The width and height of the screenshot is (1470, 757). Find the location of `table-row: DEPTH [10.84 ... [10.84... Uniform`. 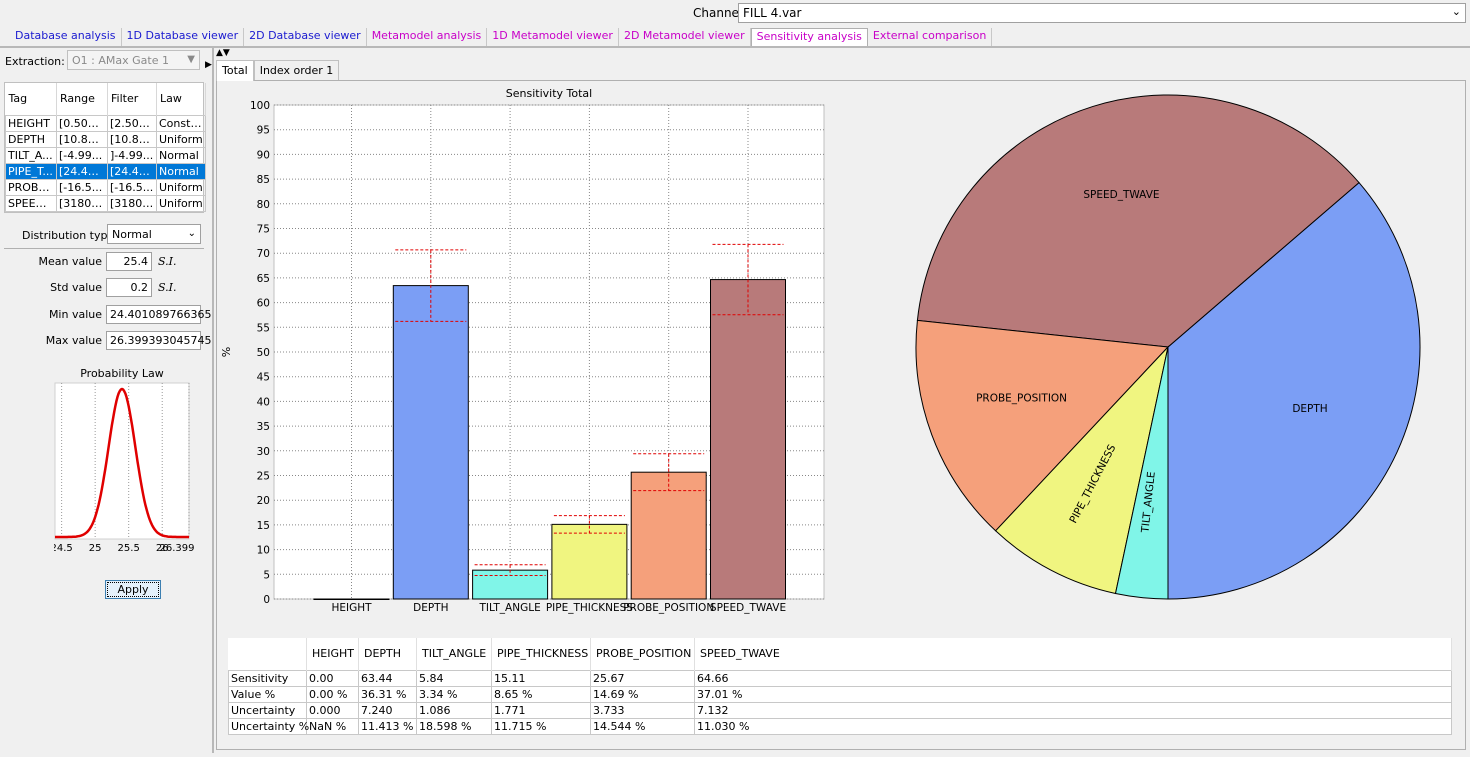

table-row: DEPTH [10.84 ... [10.84... Uniform is located at coordinates (105, 139).